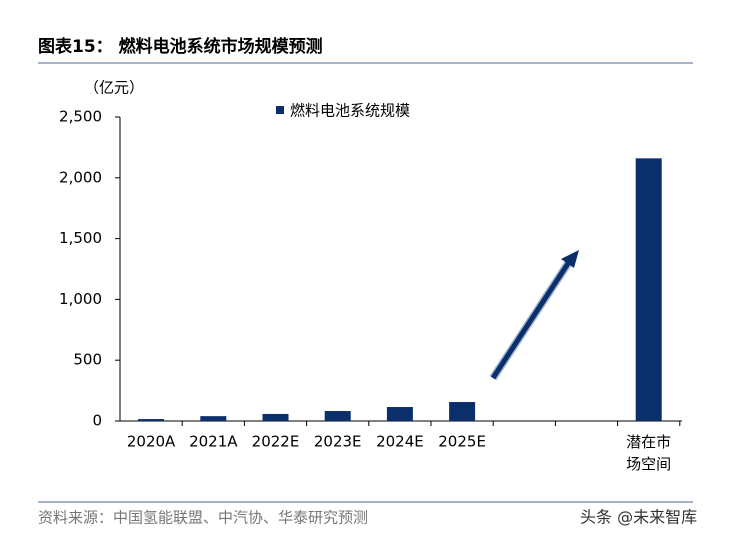  What do you see at coordinates (80, 117) in the screenshot?
I see `y-tick-label: 2,500` at bounding box center [80, 117].